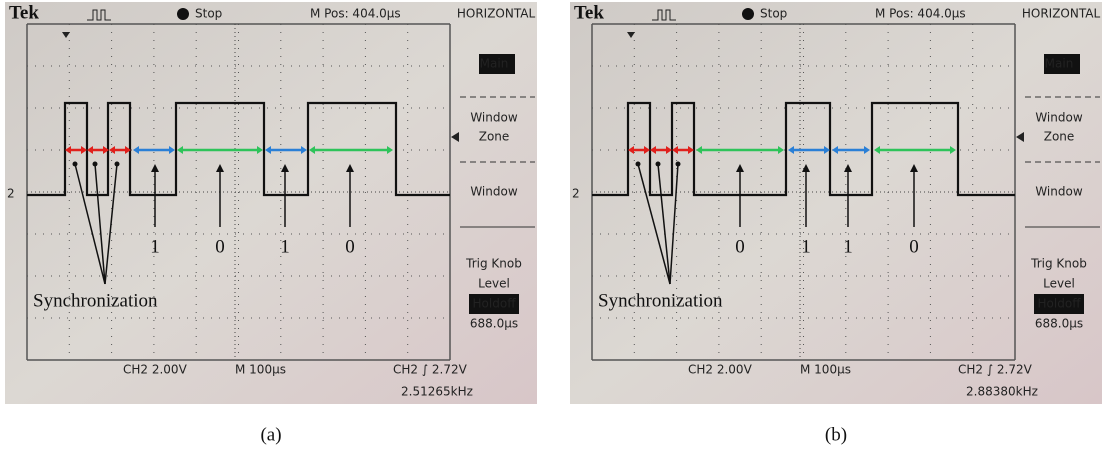 The width and height of the screenshot is (1106, 453). Describe the element at coordinates (270, 434) in the screenshot. I see `caption: (a)` at that location.